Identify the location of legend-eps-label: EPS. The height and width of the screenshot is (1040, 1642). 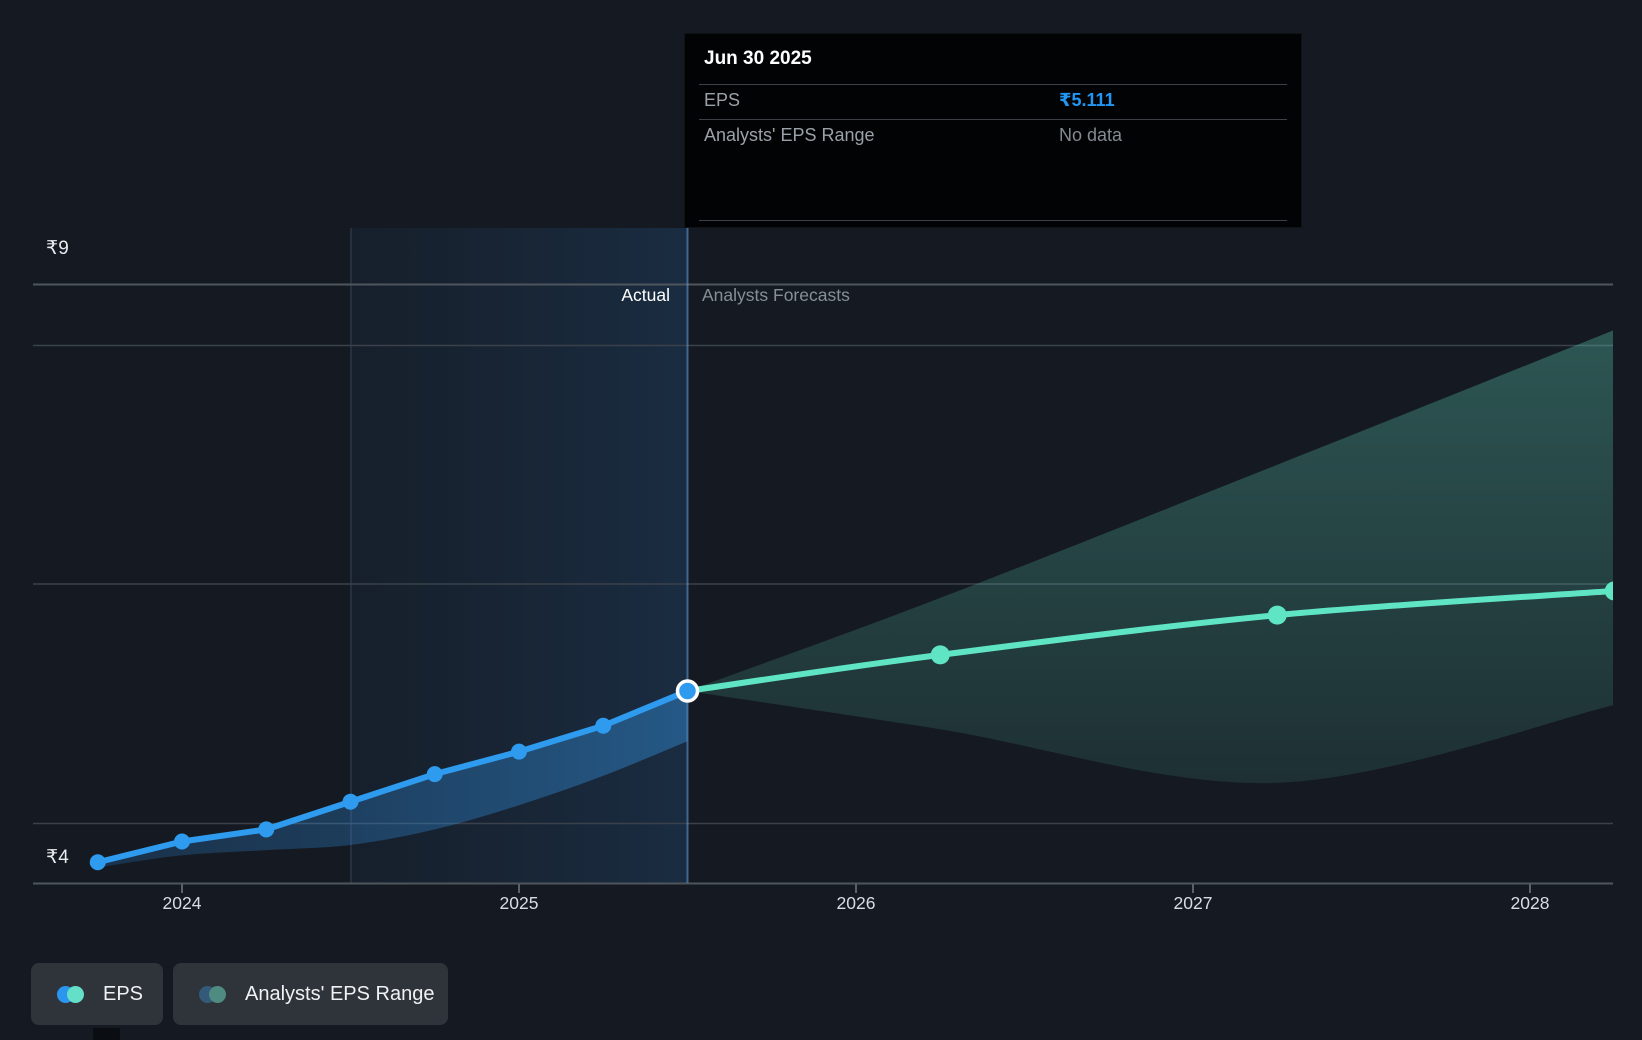
(123, 993).